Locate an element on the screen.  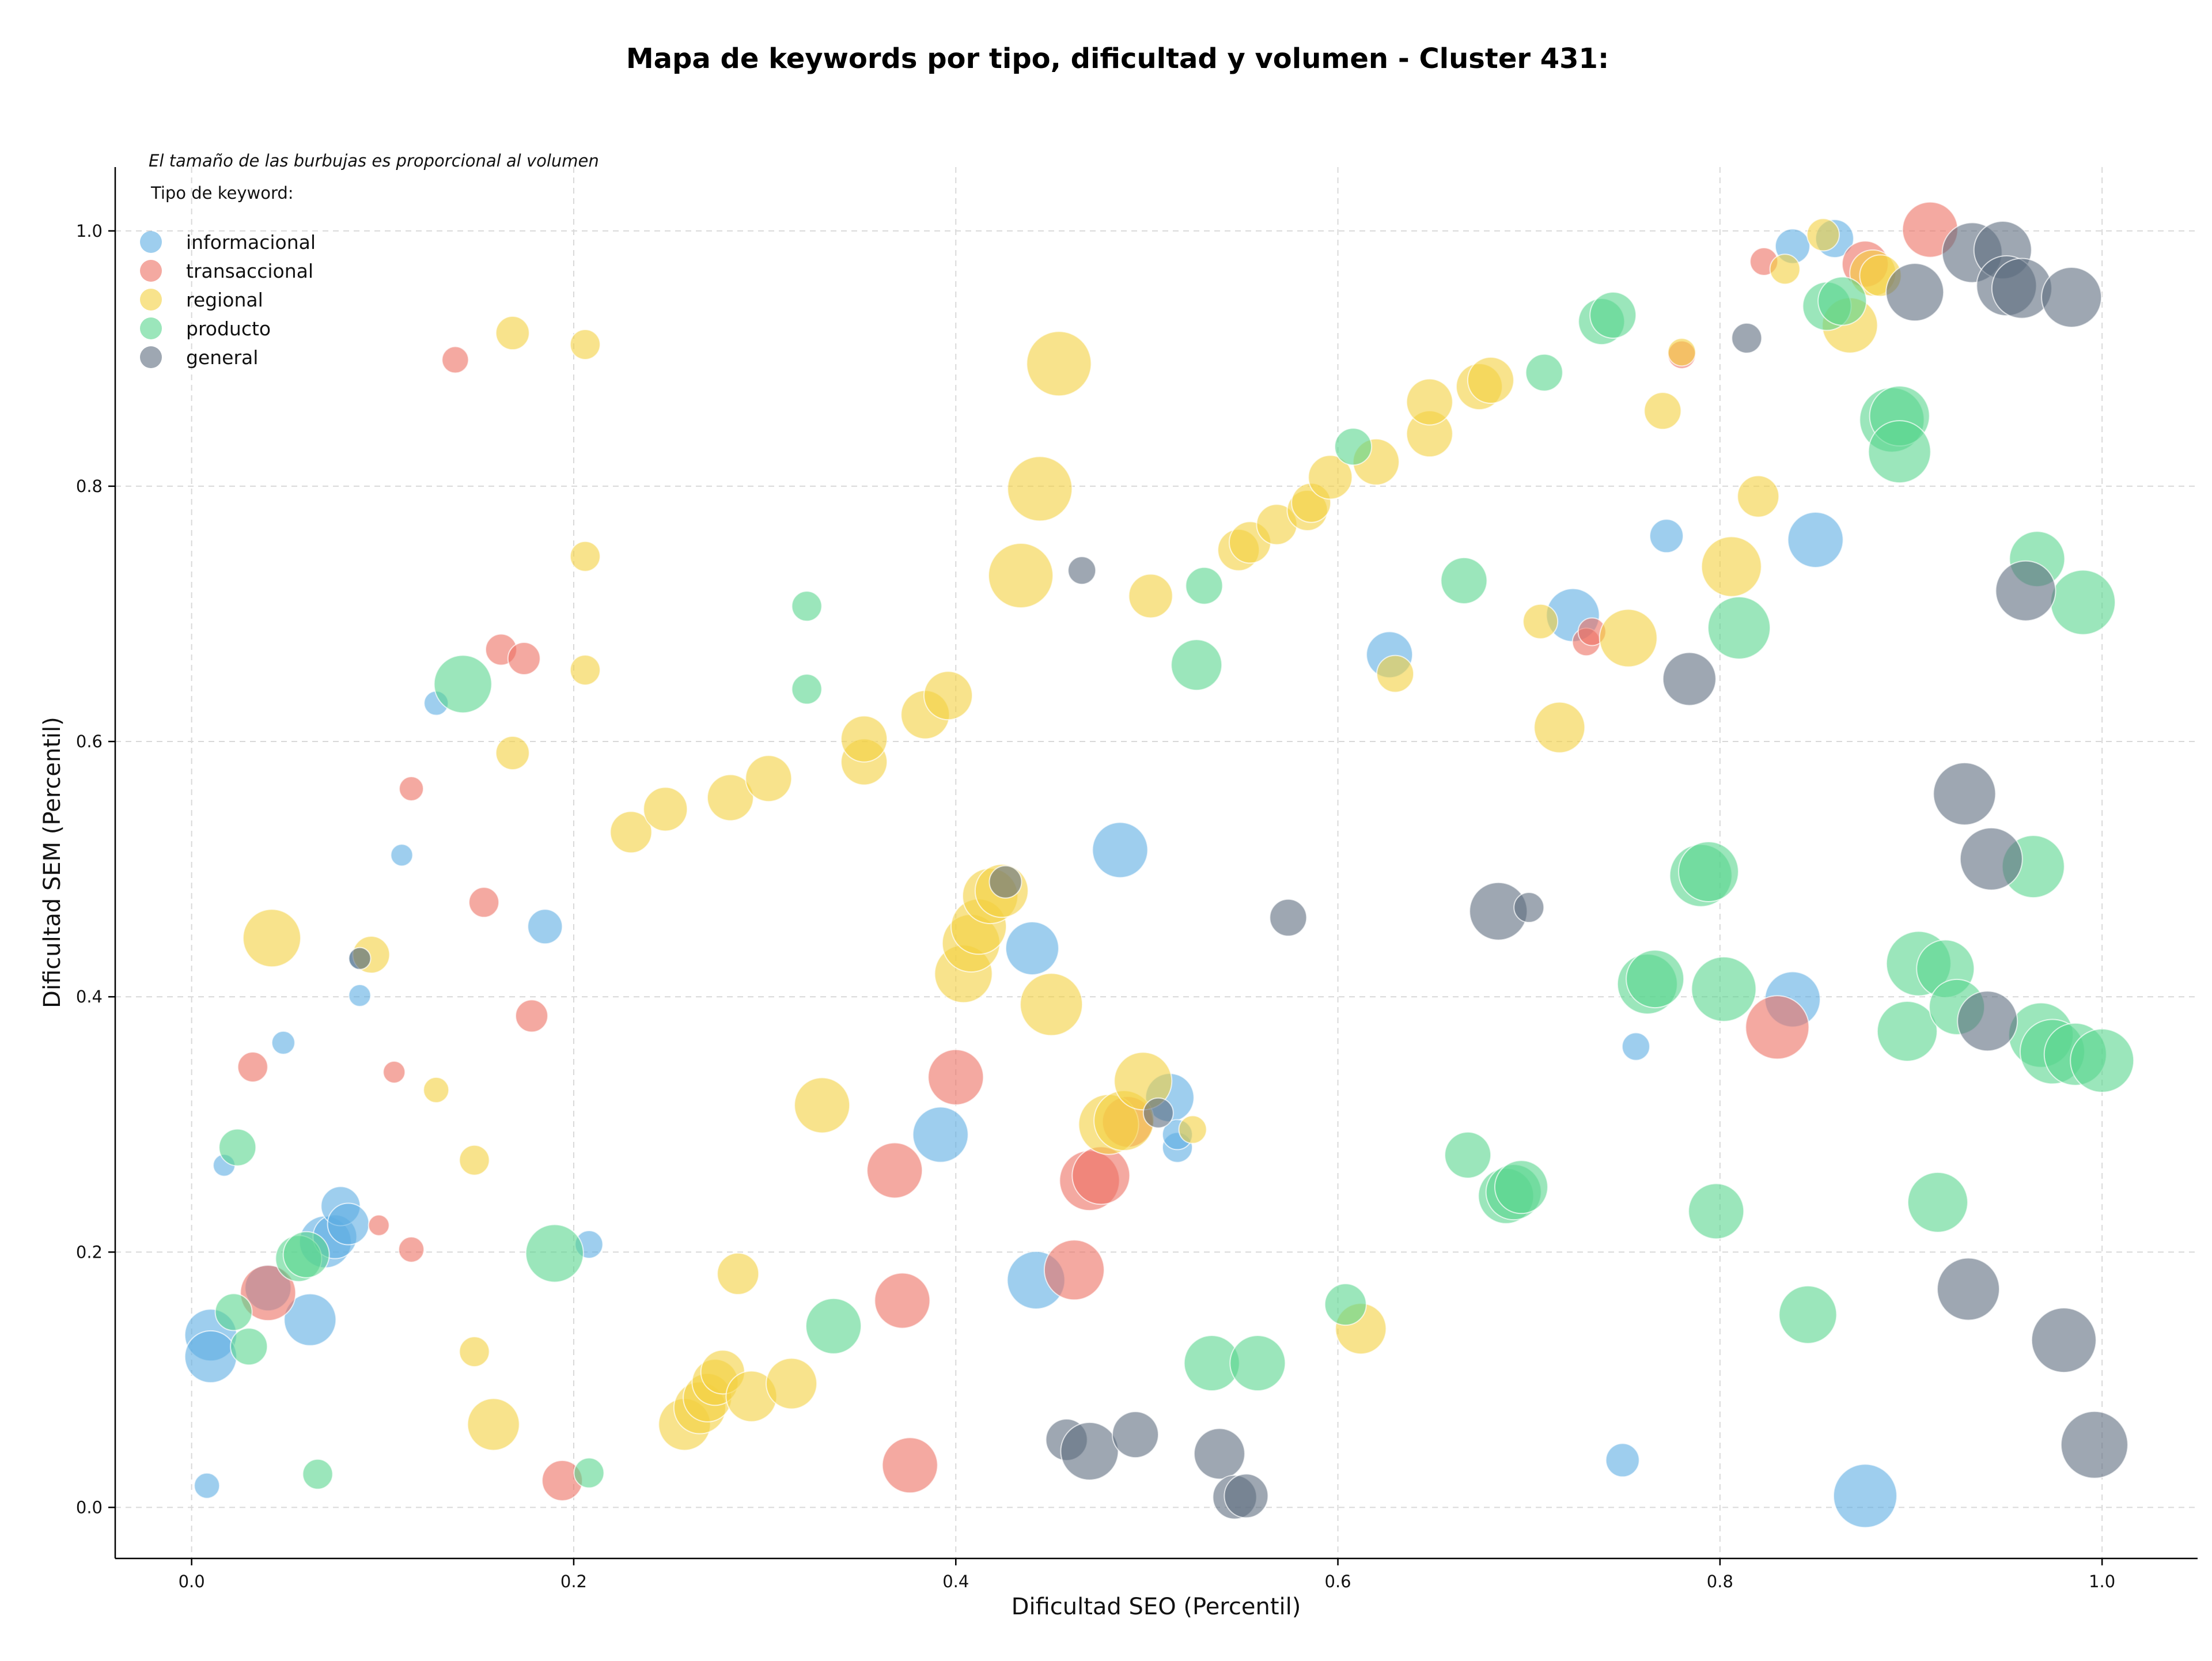
legend-label: regional is located at coordinates (224, 300).